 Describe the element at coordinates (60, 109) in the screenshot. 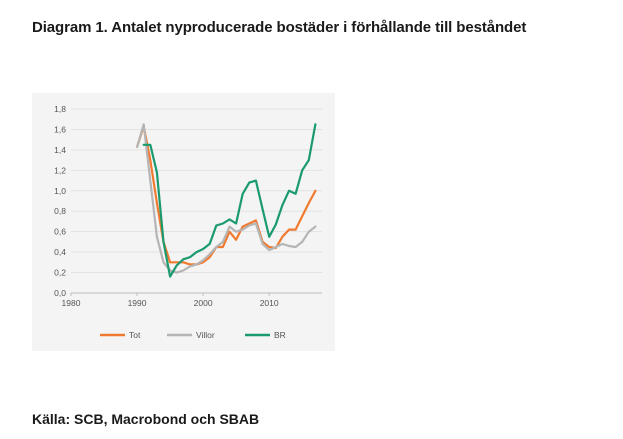

I see `y-tick-label: 1,8` at that location.